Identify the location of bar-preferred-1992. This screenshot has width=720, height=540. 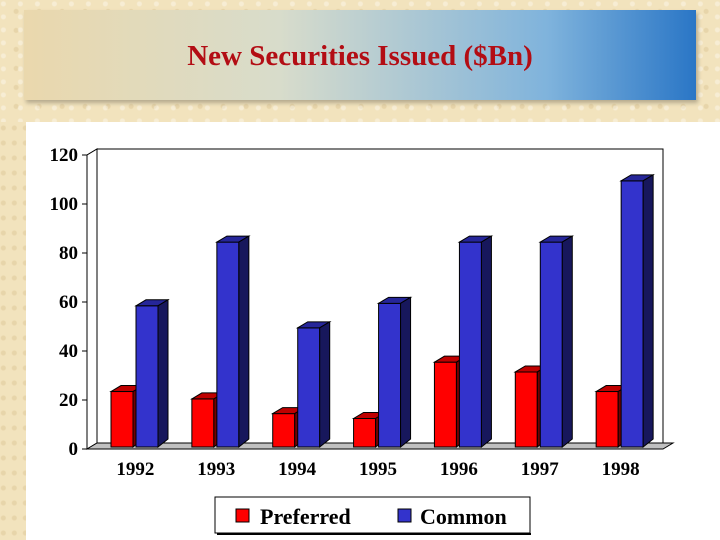
(122, 419).